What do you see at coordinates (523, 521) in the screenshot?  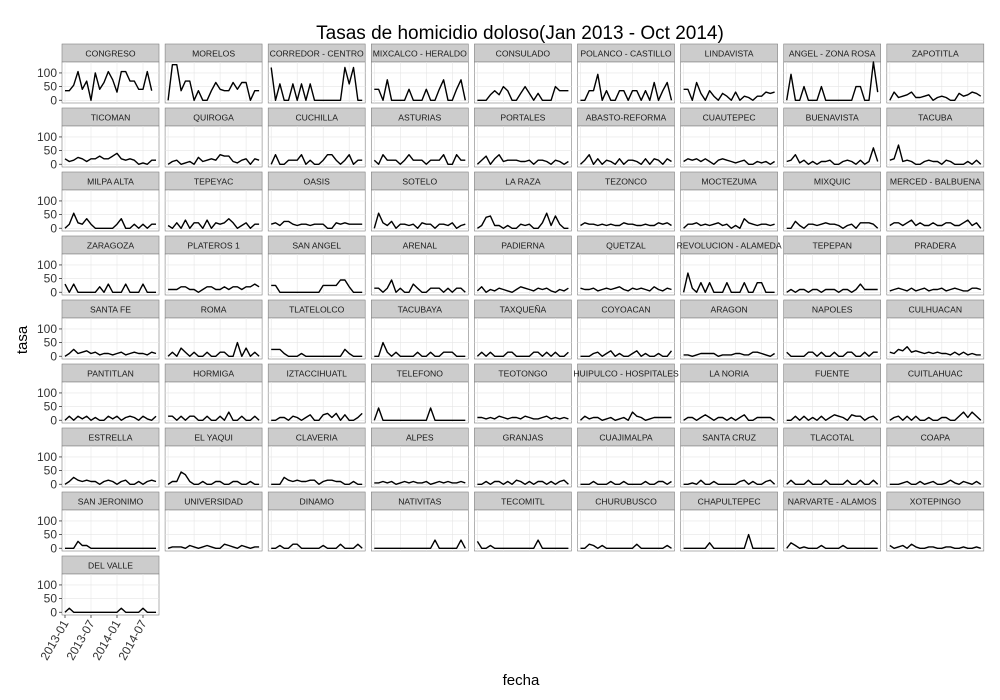 I see `facet-panel: TECOMITL` at bounding box center [523, 521].